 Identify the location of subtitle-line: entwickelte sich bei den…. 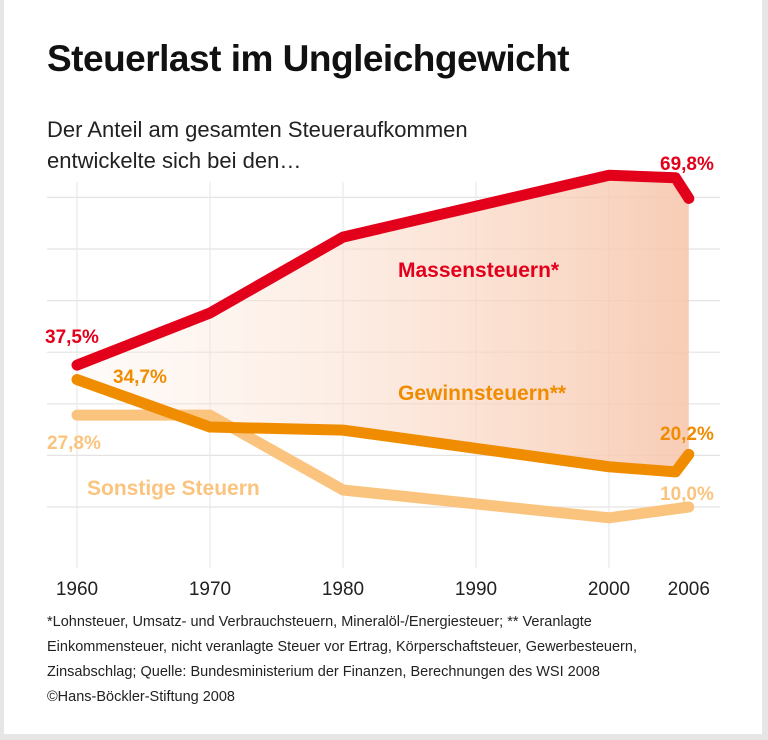
(174, 160).